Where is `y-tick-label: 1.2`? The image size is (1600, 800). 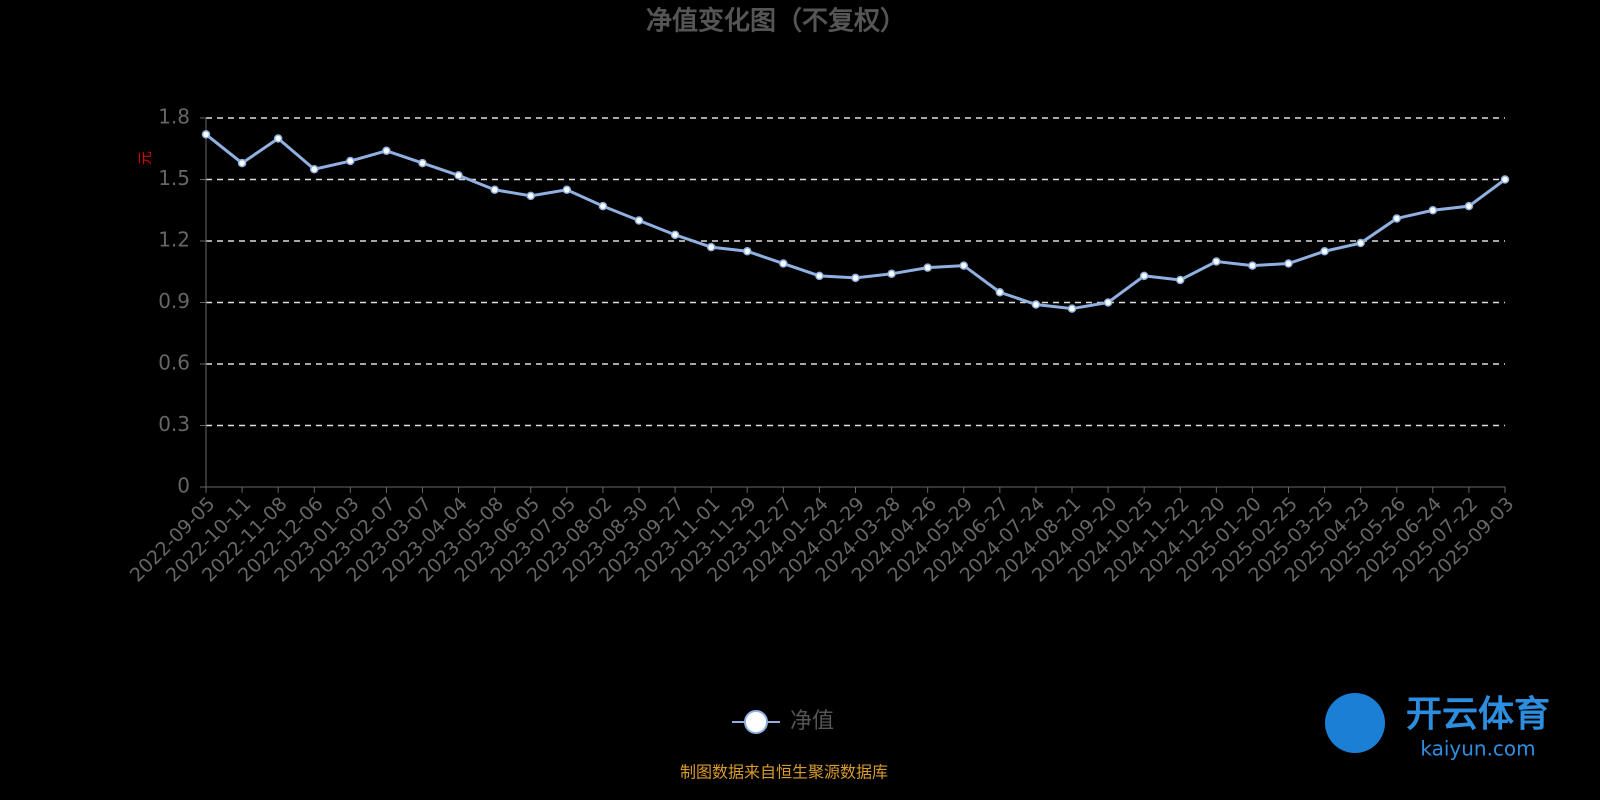
y-tick-label: 1.2 is located at coordinates (174, 240).